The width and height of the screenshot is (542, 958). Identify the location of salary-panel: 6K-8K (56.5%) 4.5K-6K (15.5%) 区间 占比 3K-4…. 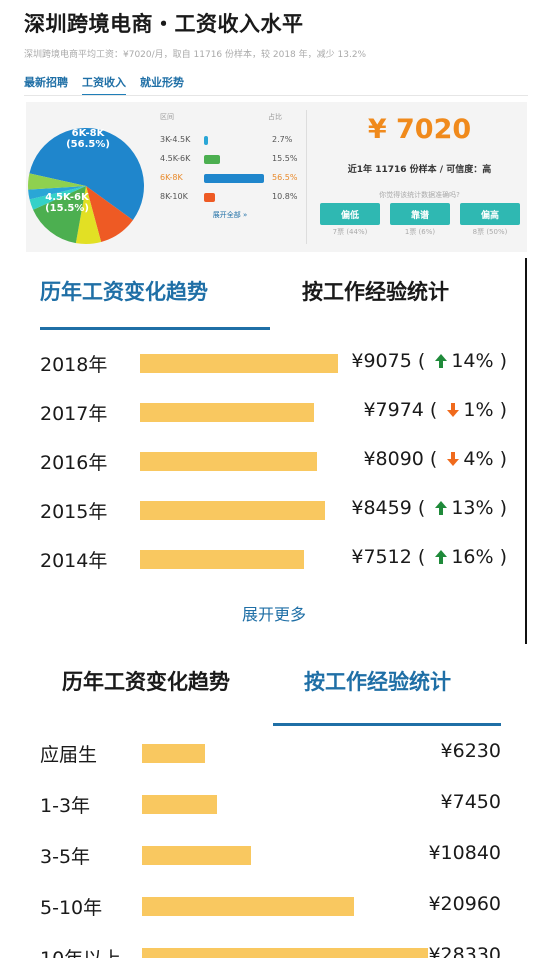
(276, 177).